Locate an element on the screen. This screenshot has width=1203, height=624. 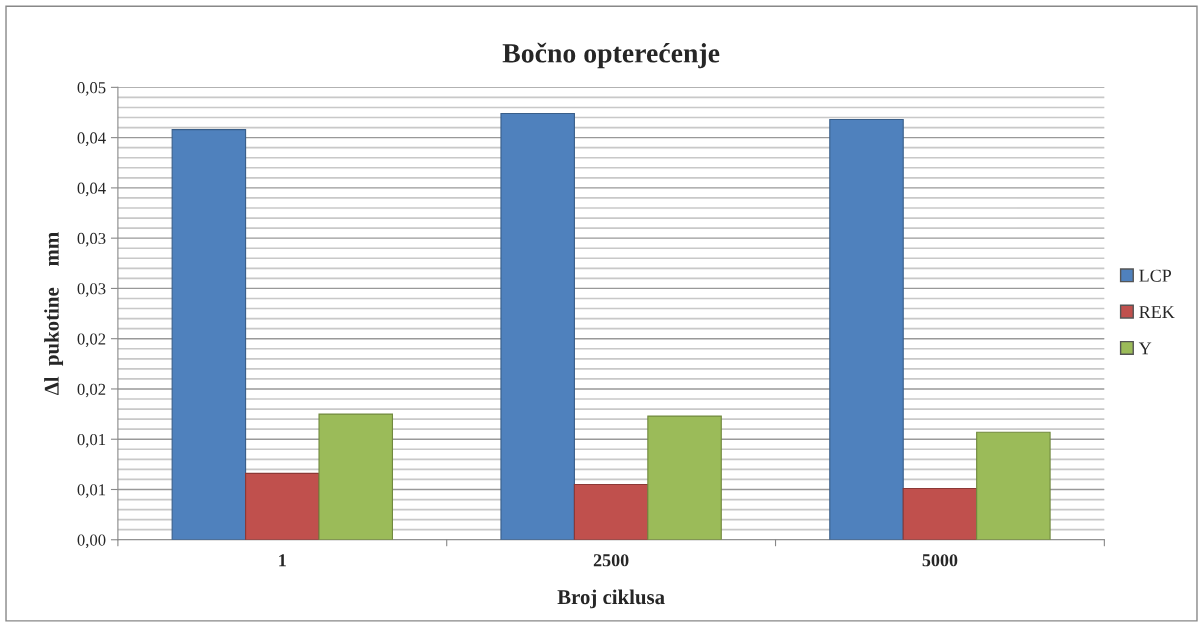
x-tick-label: 5000 is located at coordinates (940, 560).